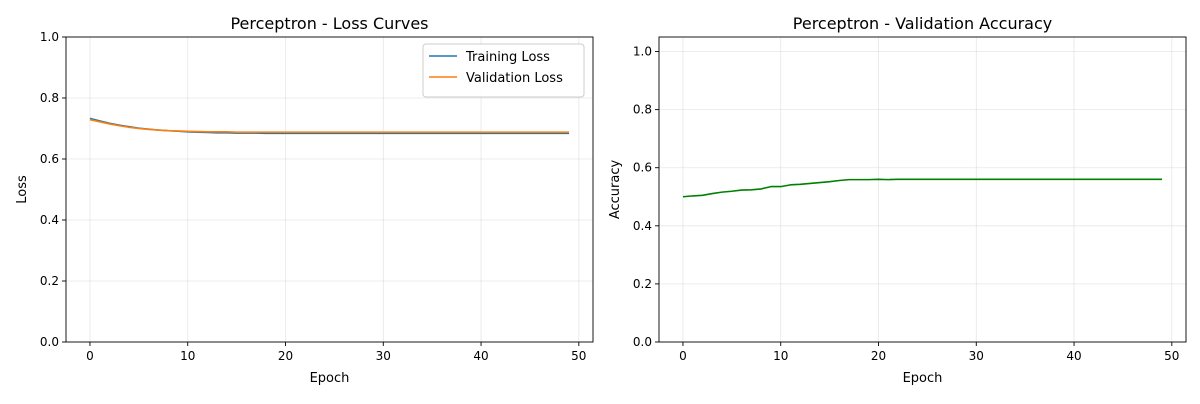 Image resolution: width=1200 pixels, height=404 pixels. I want to click on training-loss-line, so click(329, 126).